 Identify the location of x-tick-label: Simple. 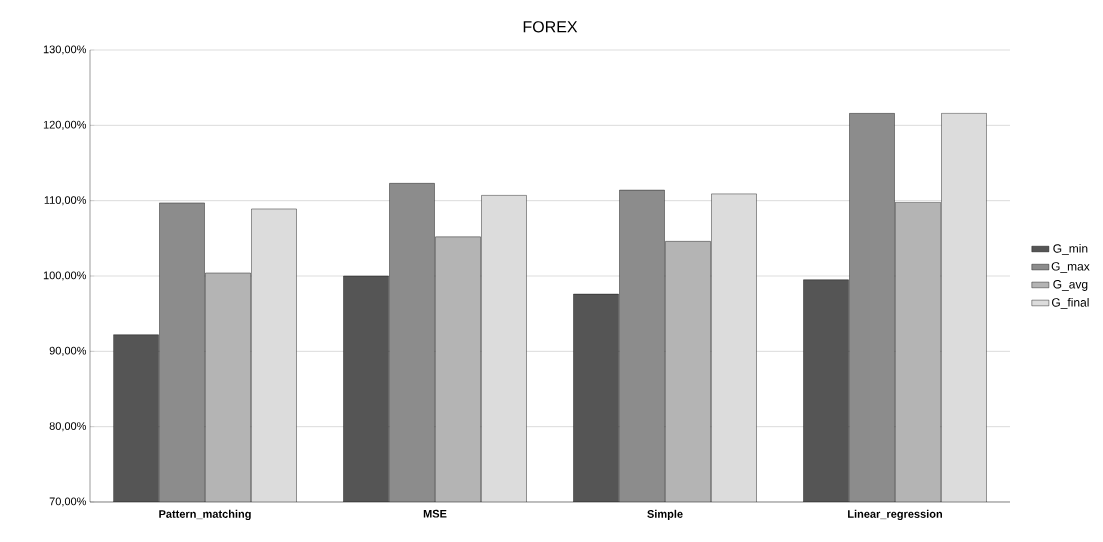
(665, 515).